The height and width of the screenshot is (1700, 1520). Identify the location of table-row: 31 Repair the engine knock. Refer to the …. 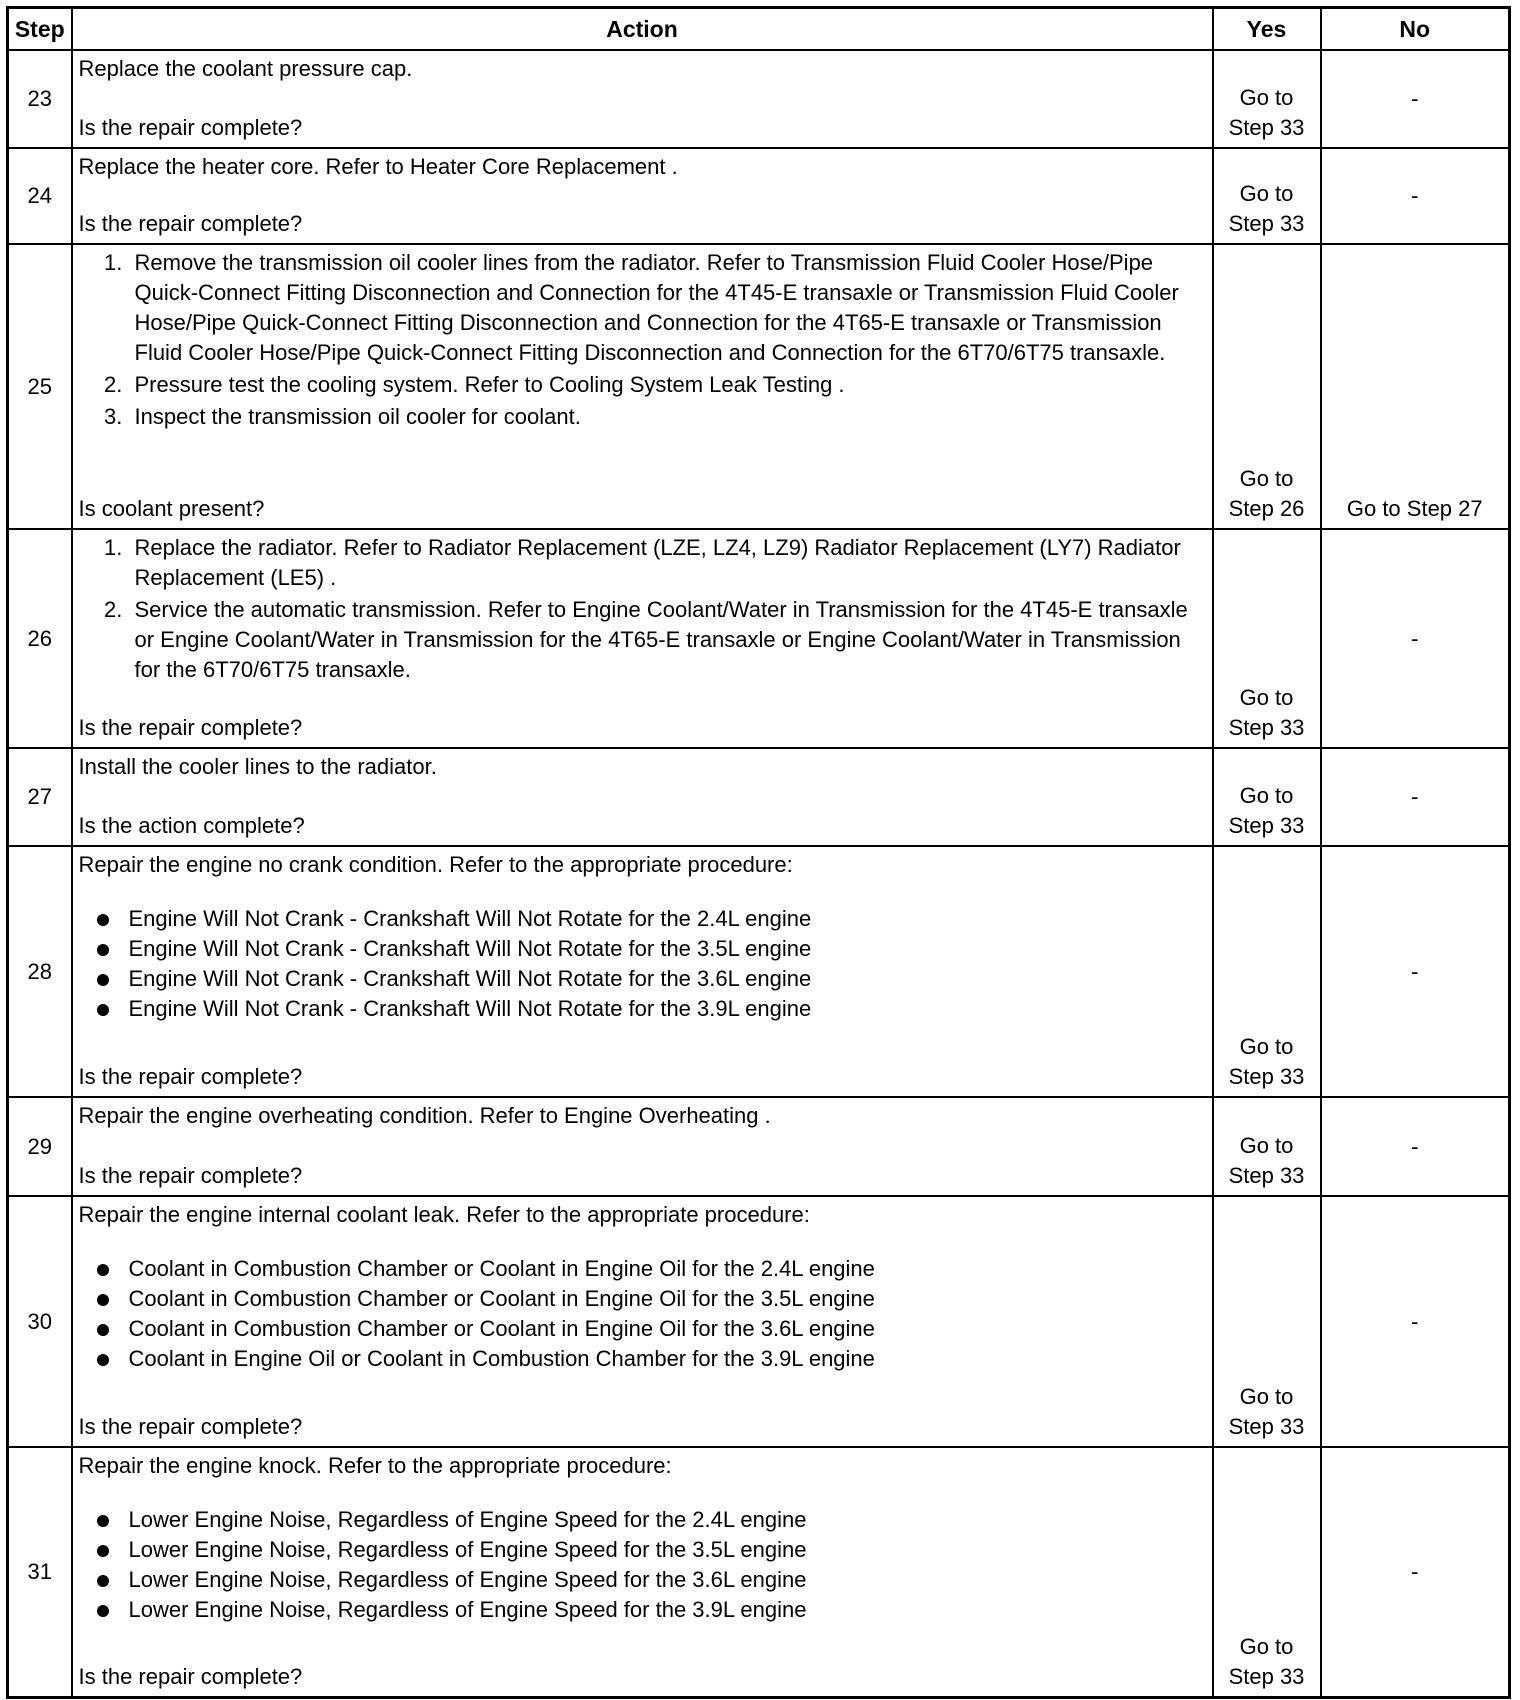
(758, 1572).